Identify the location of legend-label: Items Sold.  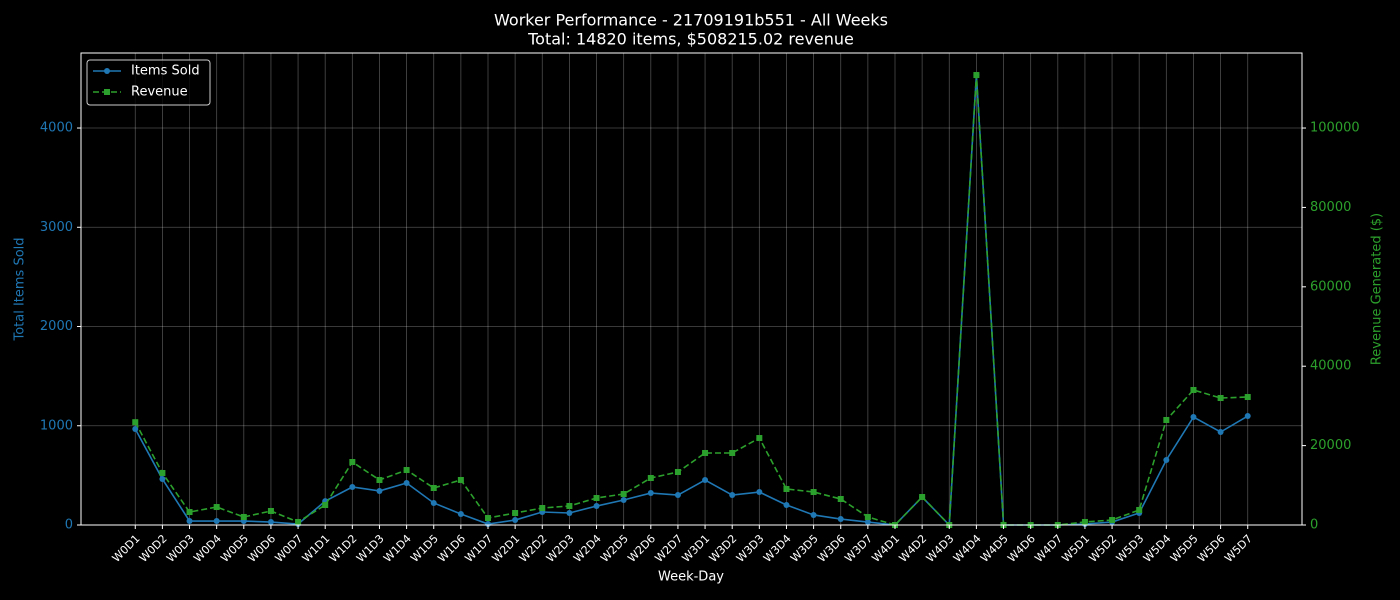
(165, 71).